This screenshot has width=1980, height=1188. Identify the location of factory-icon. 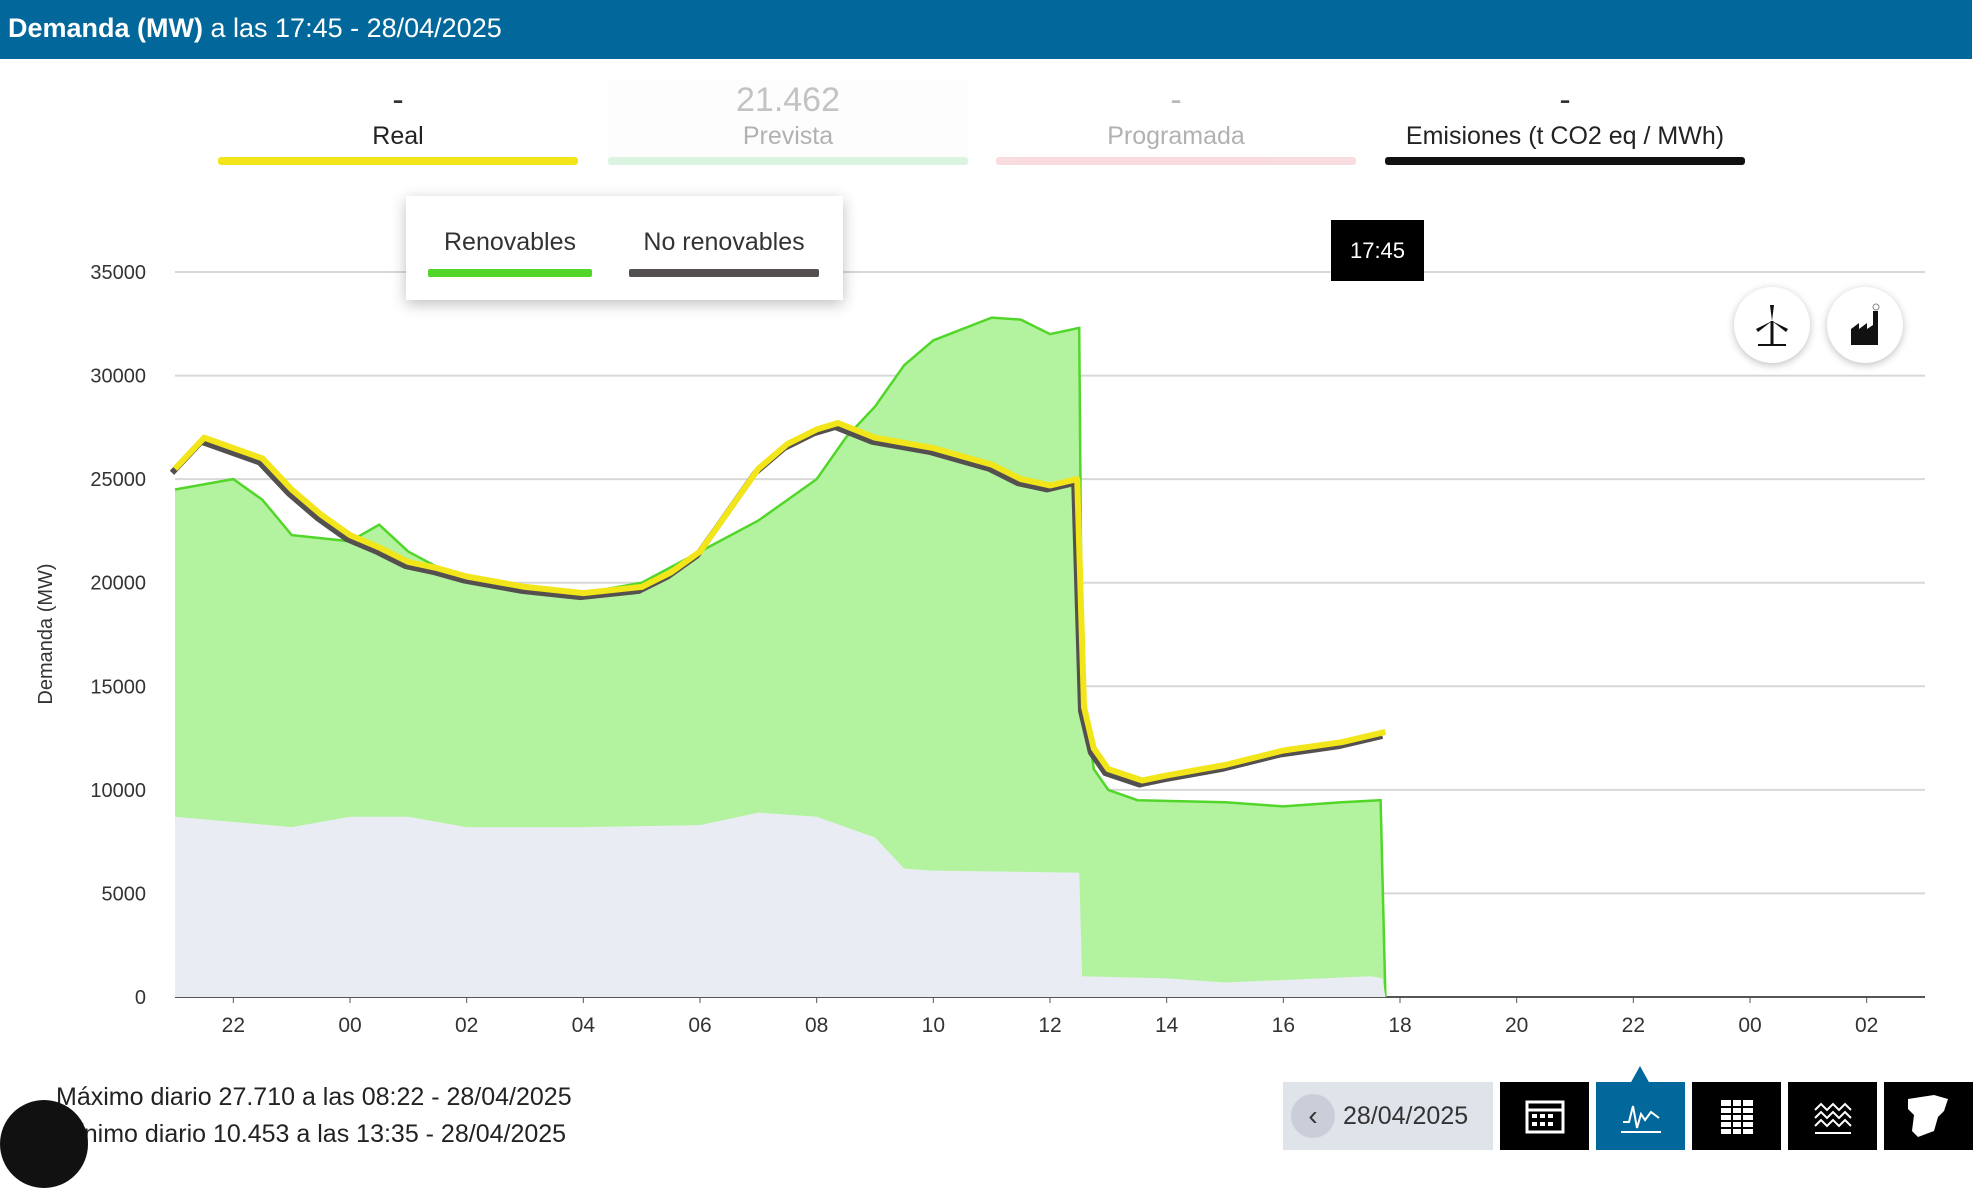
(1865, 324).